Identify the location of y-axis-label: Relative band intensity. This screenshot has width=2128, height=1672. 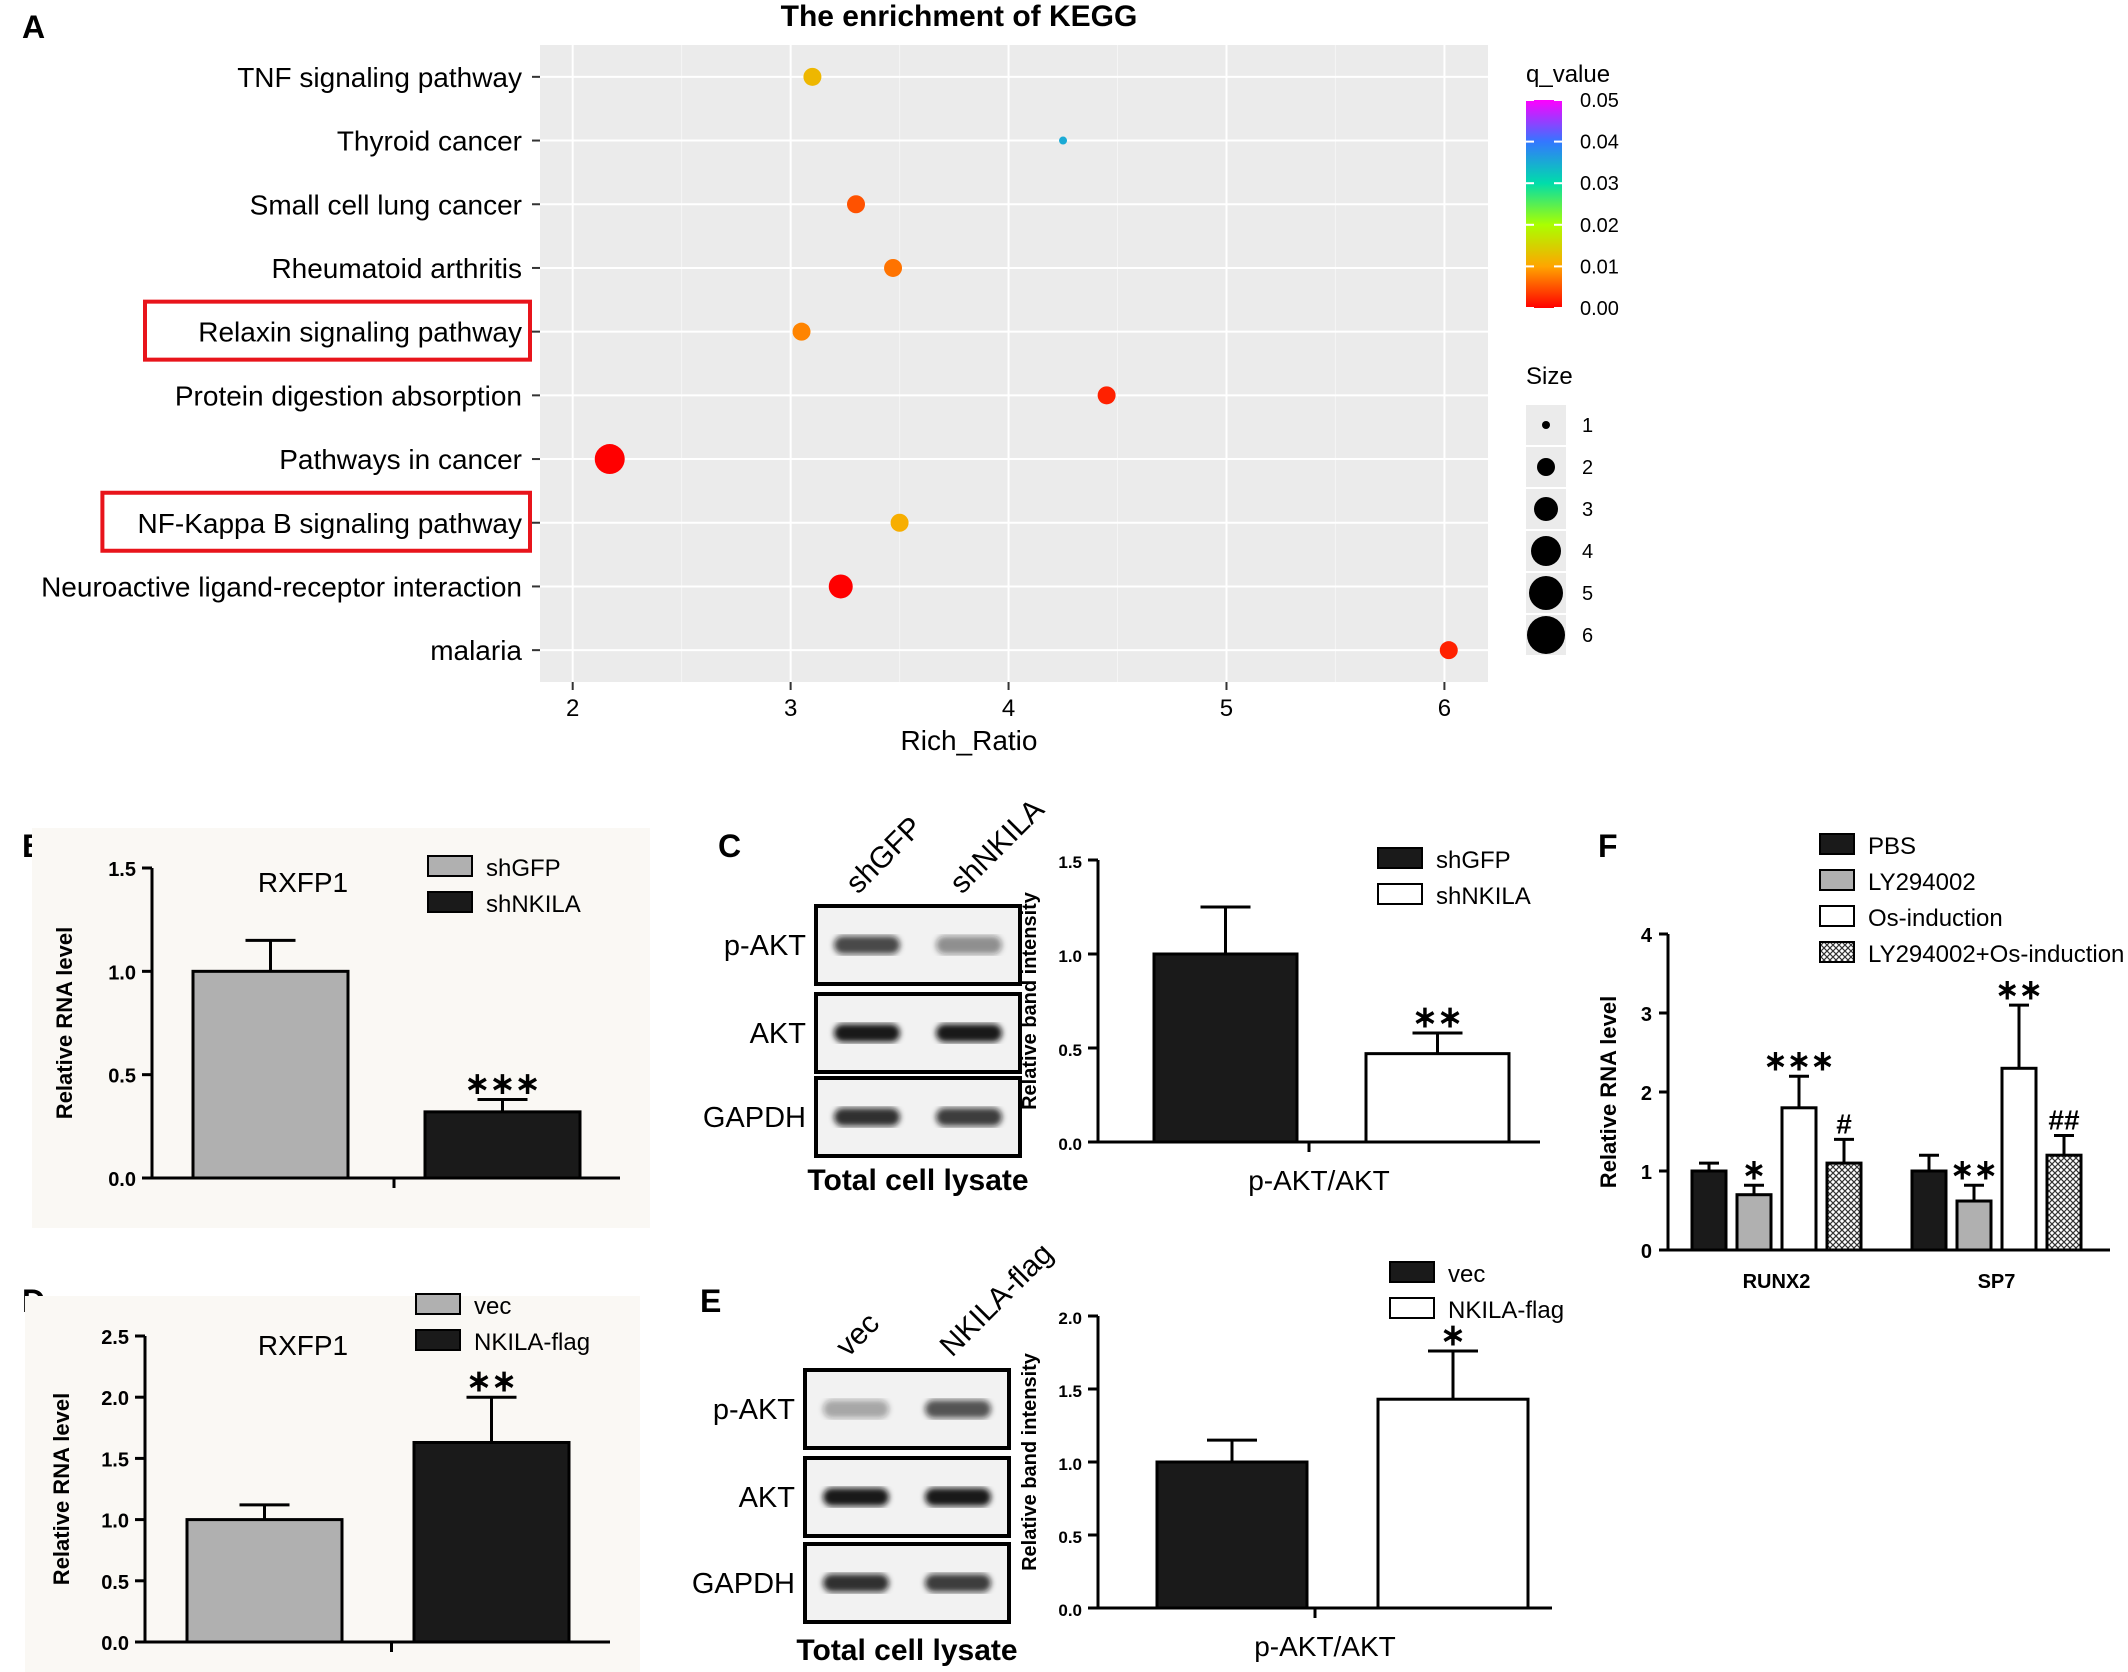
(1030, 1461).